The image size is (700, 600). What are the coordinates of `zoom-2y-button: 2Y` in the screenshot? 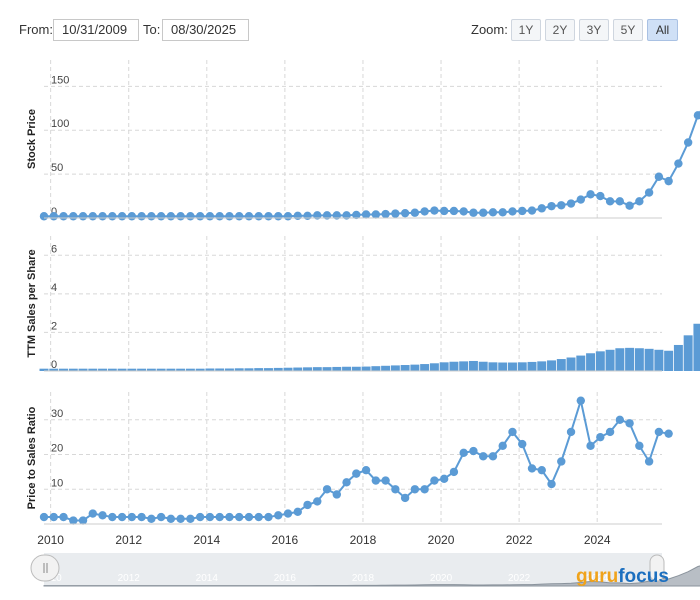 It's located at (560, 30).